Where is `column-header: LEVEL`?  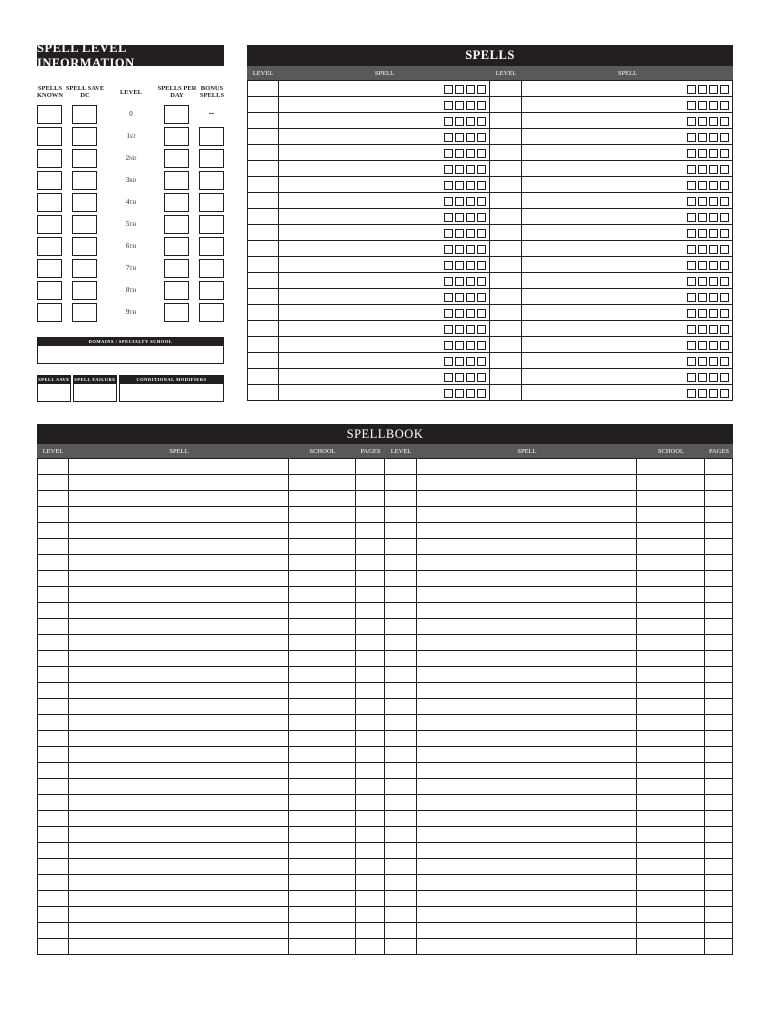
column-header: LEVEL is located at coordinates (263, 73).